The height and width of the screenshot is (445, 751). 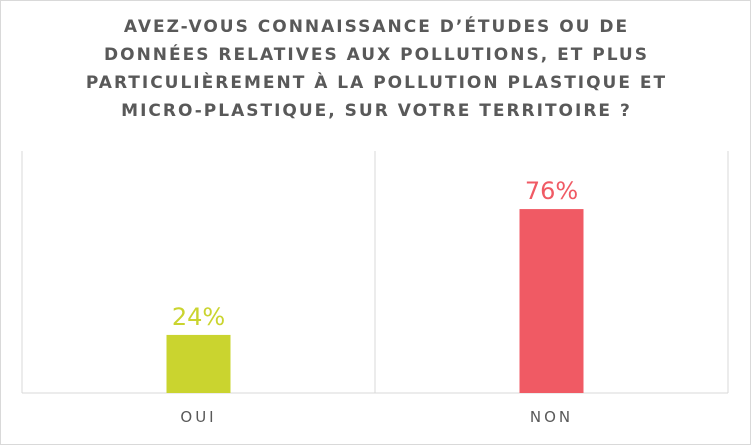 What do you see at coordinates (198, 363) in the screenshot?
I see `bar-oui` at bounding box center [198, 363].